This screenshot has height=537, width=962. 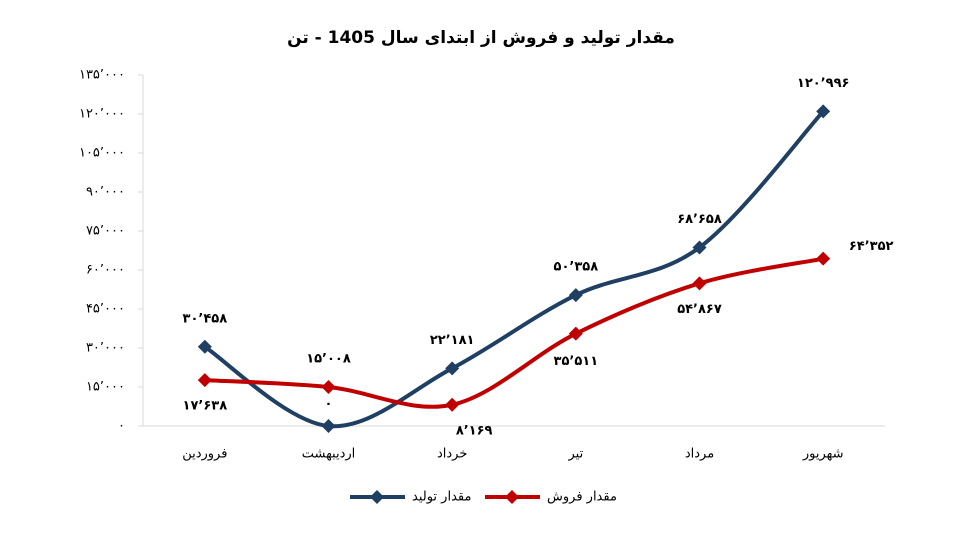 What do you see at coordinates (823, 83) in the screenshot?
I see `data-label: ۱۲۰٬۹۹۶` at bounding box center [823, 83].